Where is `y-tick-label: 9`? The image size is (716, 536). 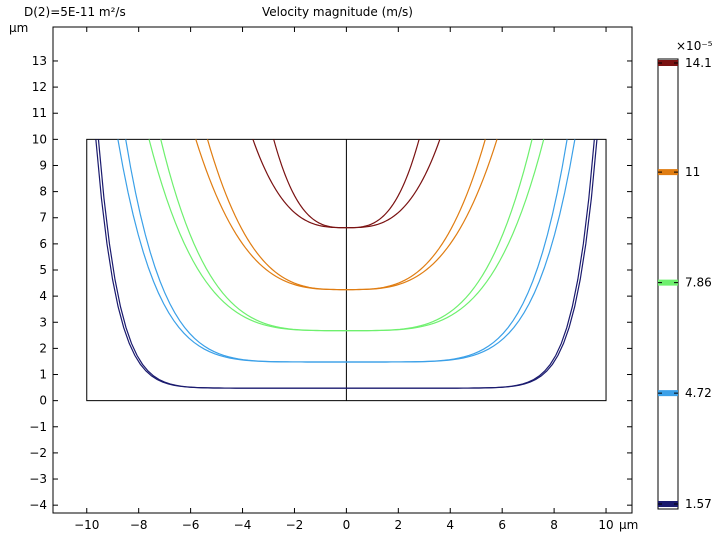 y-tick-label: 9 is located at coordinates (43, 165).